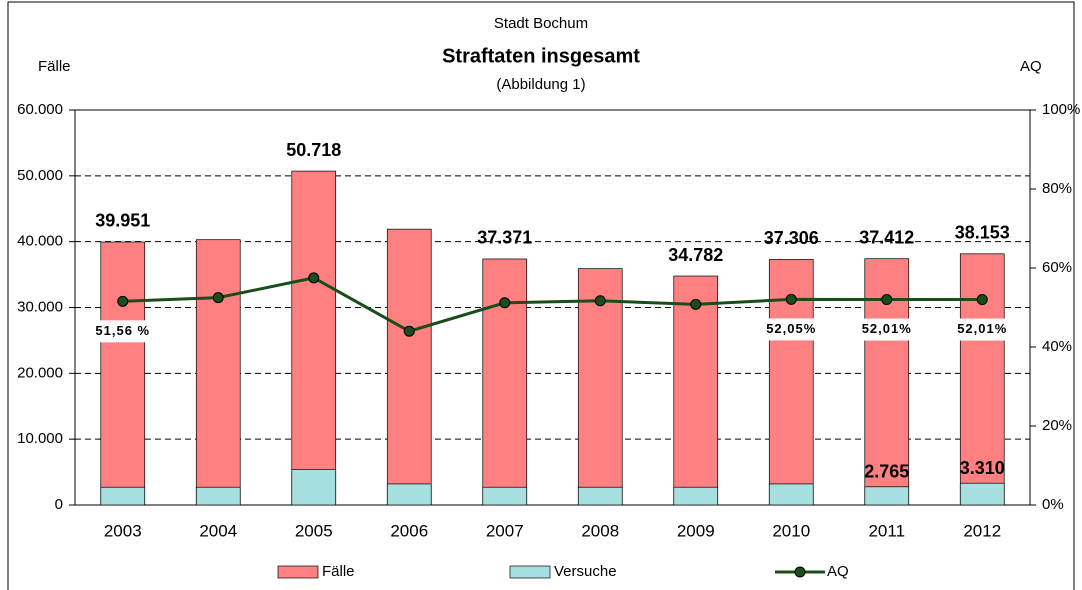 This screenshot has width=1082, height=590. What do you see at coordinates (982, 233) in the screenshot?
I see `value-label: 38.153` at bounding box center [982, 233].